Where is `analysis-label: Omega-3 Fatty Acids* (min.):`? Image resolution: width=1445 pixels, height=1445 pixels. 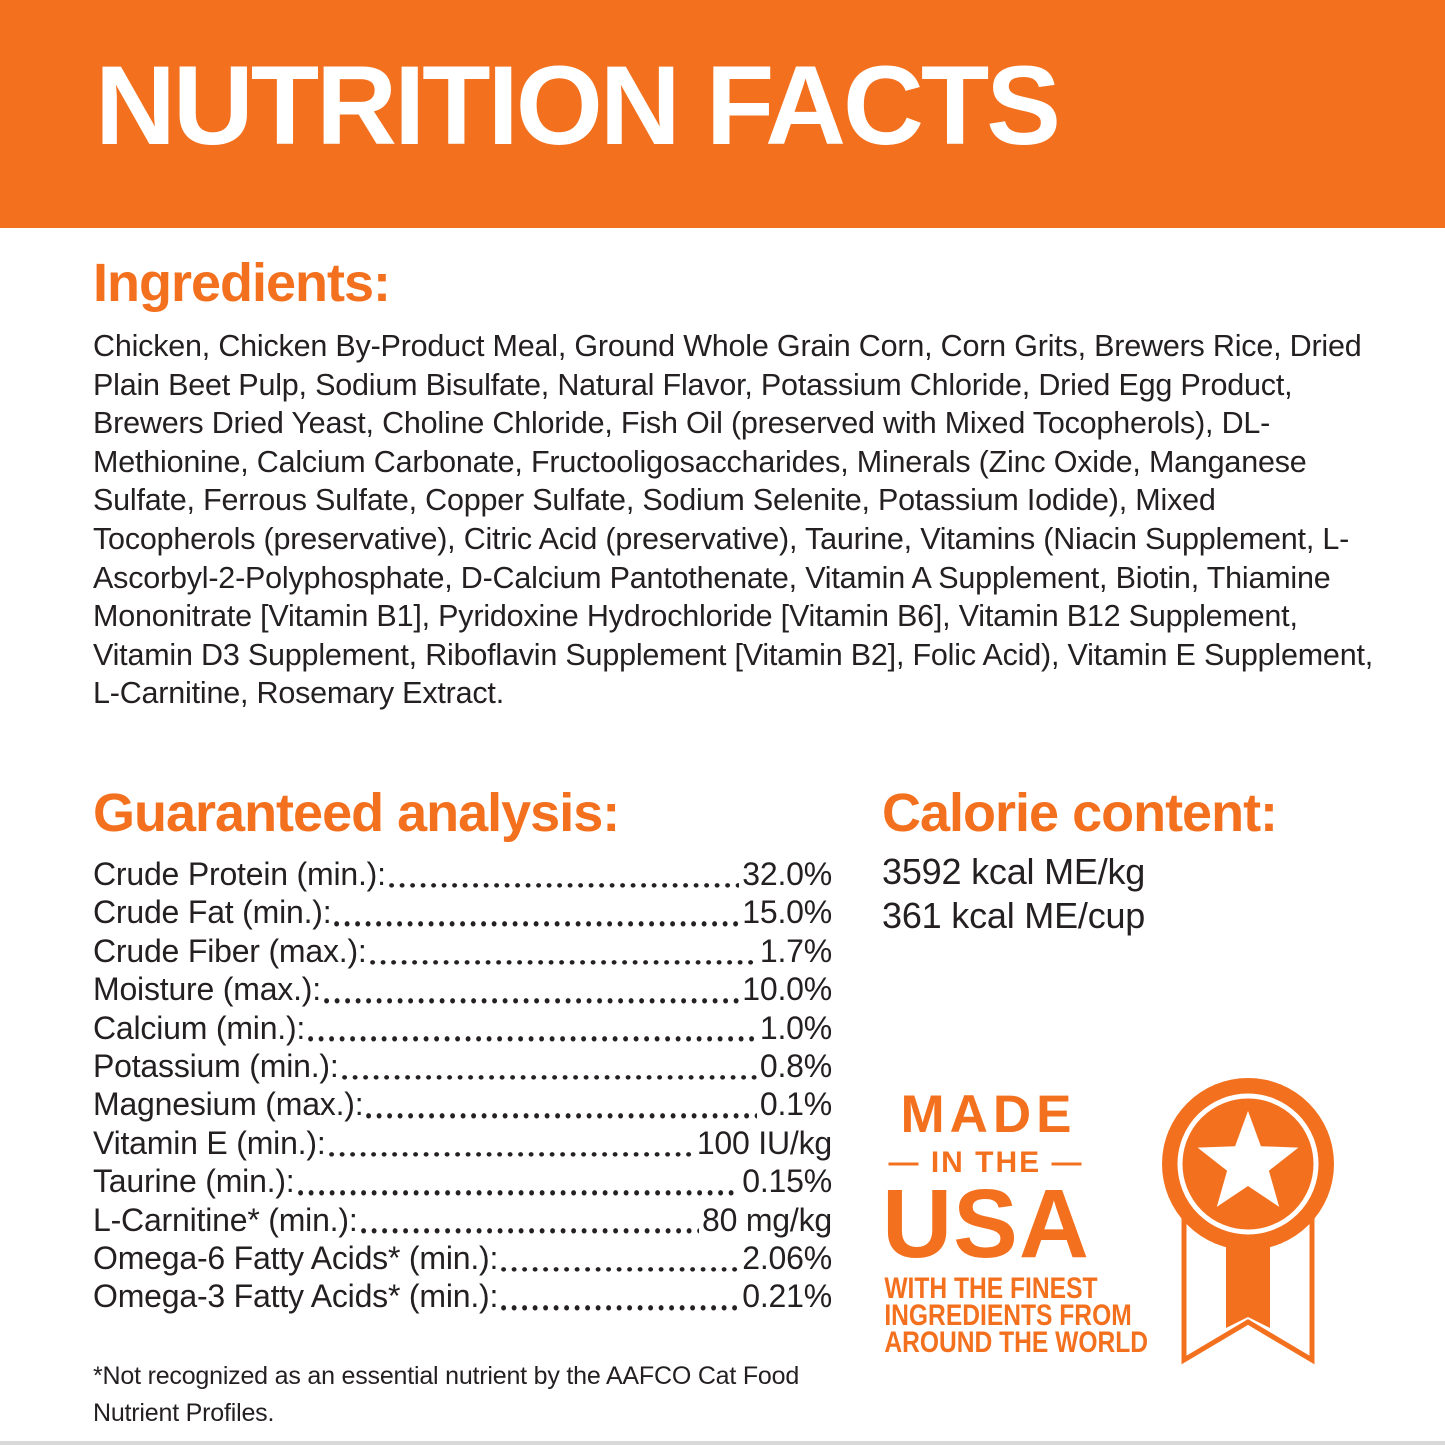
analysis-label: Omega-3 Fatty Acids* (min.): is located at coordinates (296, 1296).